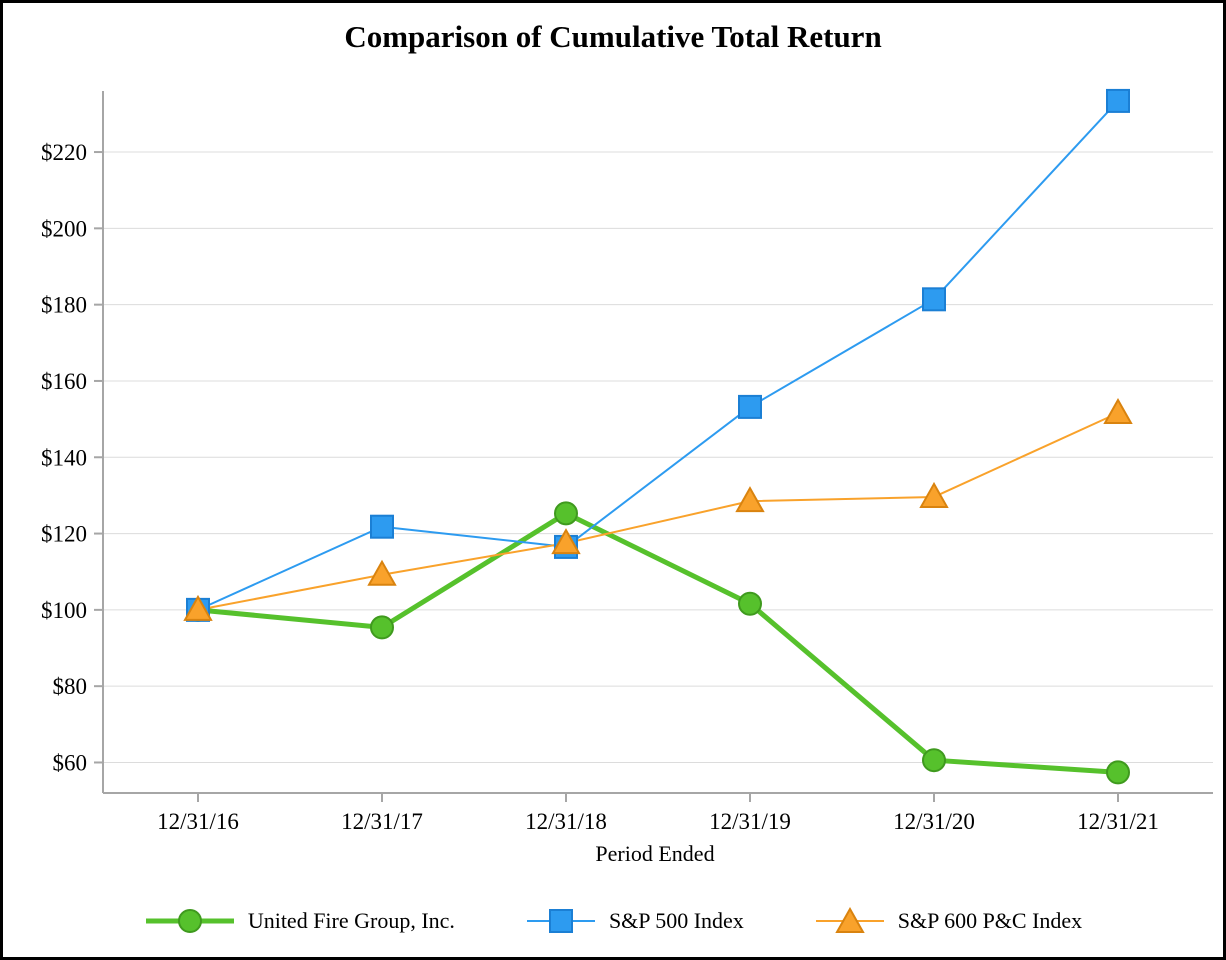  I want to click on y-tick-label: $200, so click(64, 228).